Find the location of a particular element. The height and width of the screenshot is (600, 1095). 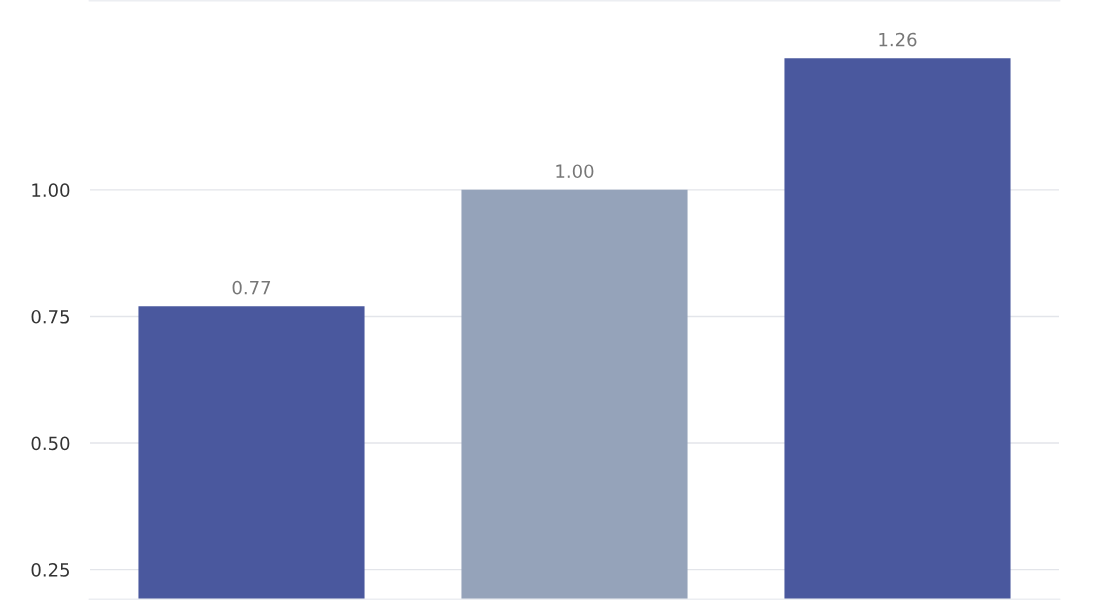

data-label: 1.00 is located at coordinates (575, 171).